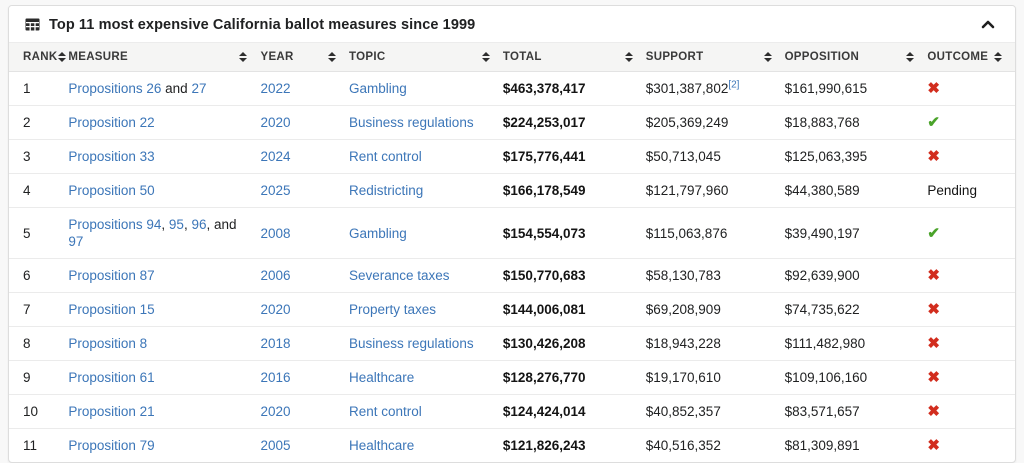 The image size is (1024, 463). What do you see at coordinates (199, 88) in the screenshot?
I see `measure-link: 27` at bounding box center [199, 88].